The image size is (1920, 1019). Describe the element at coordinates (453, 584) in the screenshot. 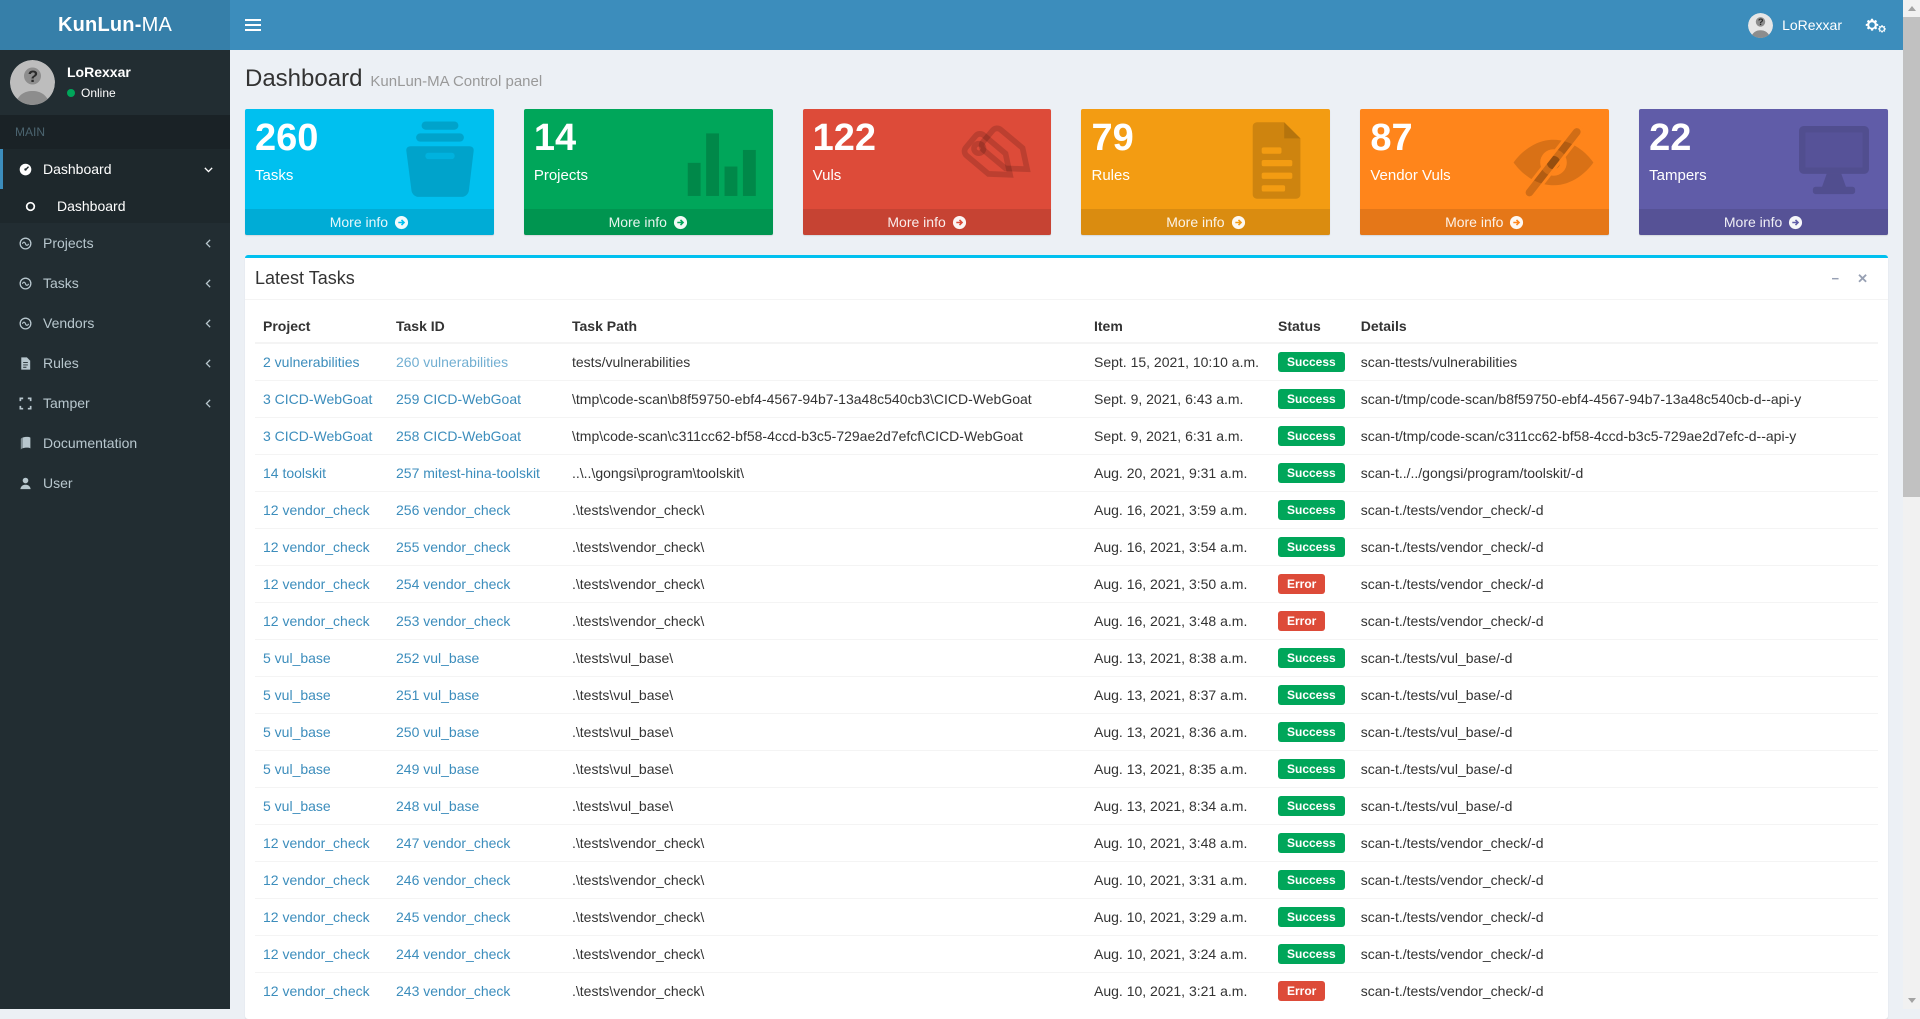

I see `task-id-link: 254 vendor_check` at that location.